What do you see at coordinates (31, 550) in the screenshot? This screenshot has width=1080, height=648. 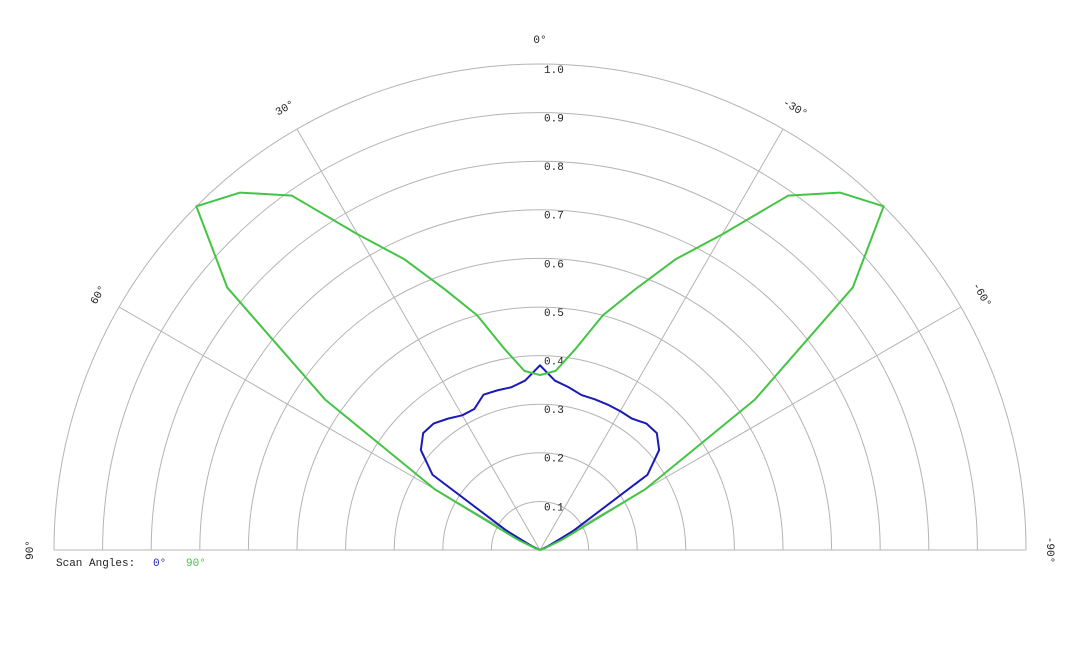 I see `angle-tick-label: 90°` at bounding box center [31, 550].